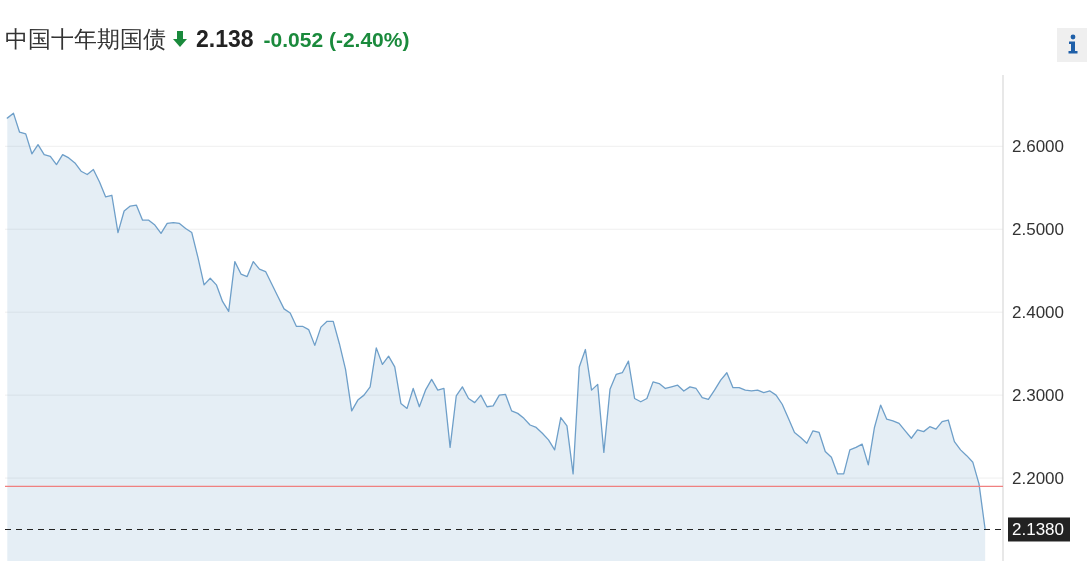  What do you see at coordinates (336, 39) in the screenshot?
I see `annotation: -0.052 (-2.40%)` at bounding box center [336, 39].